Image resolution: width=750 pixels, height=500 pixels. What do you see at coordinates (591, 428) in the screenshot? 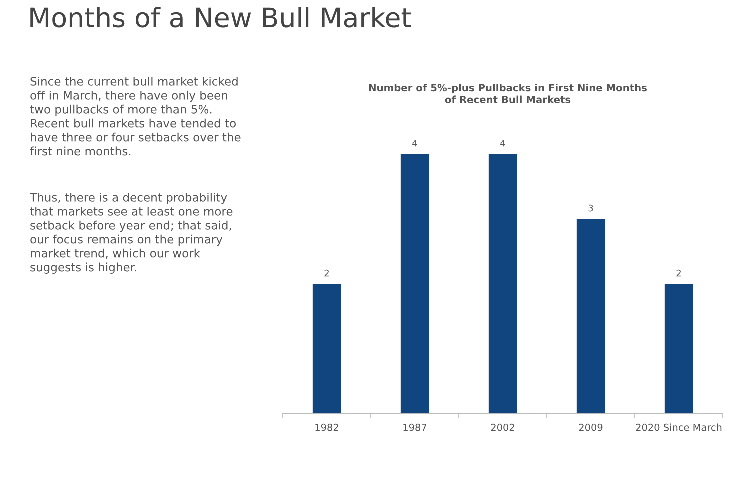
I see `x-tick-label: 2009` at bounding box center [591, 428].